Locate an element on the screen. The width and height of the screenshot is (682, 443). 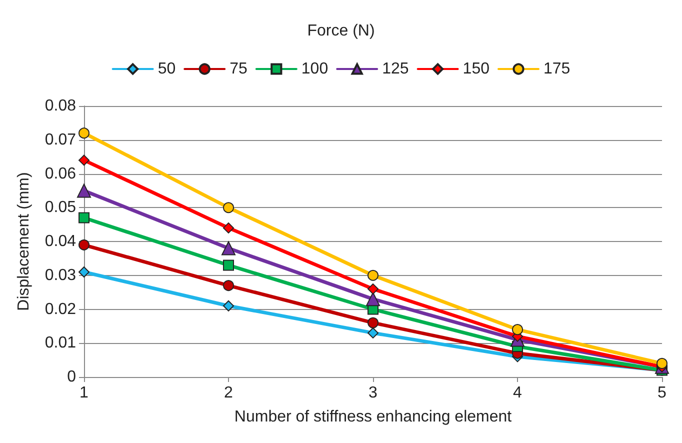
y-tick-label: 0.03 is located at coordinates (60, 275).